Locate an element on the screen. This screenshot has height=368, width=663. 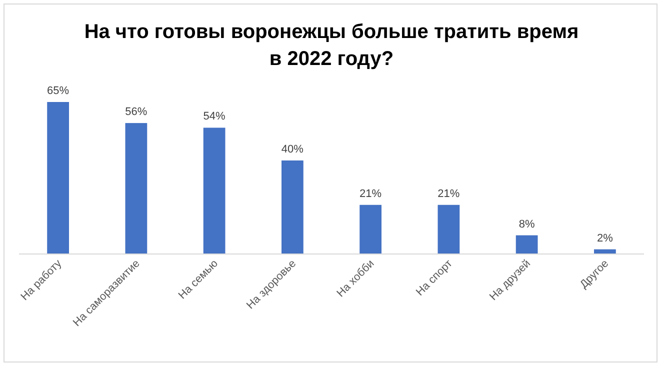
data-label: 40% is located at coordinates (292, 149).